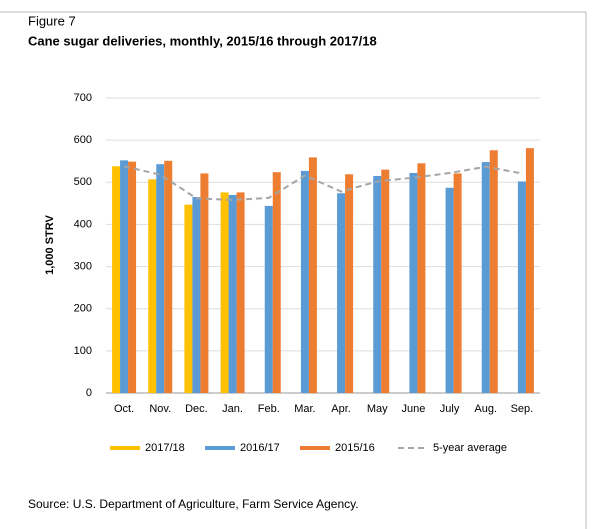 The height and width of the screenshot is (529, 597). I want to click on legend-label: 5-year average, so click(470, 448).